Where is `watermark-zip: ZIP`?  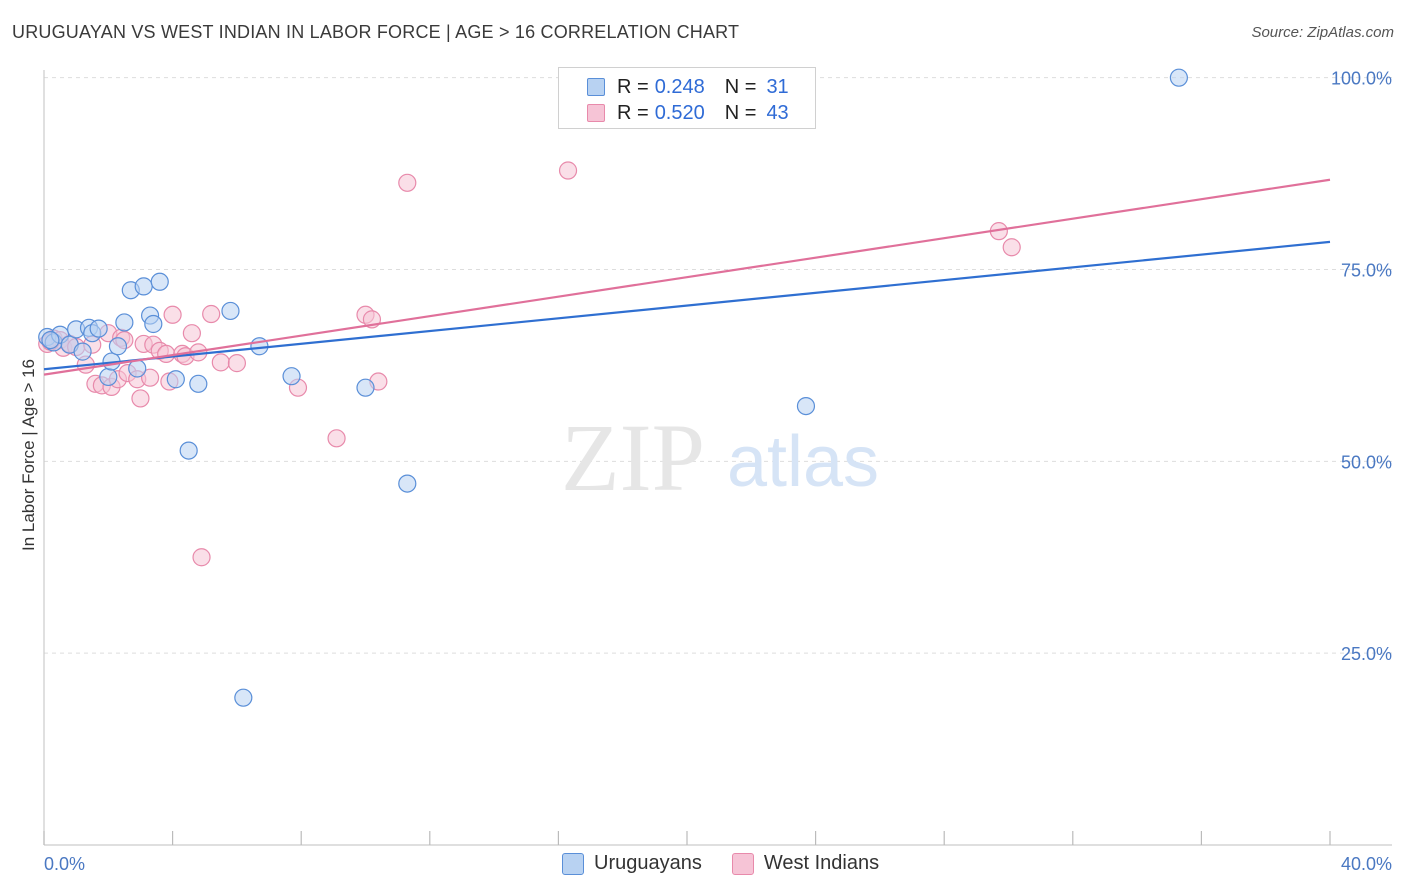
watermark-zip: ZIP is located at coordinates (633, 457).